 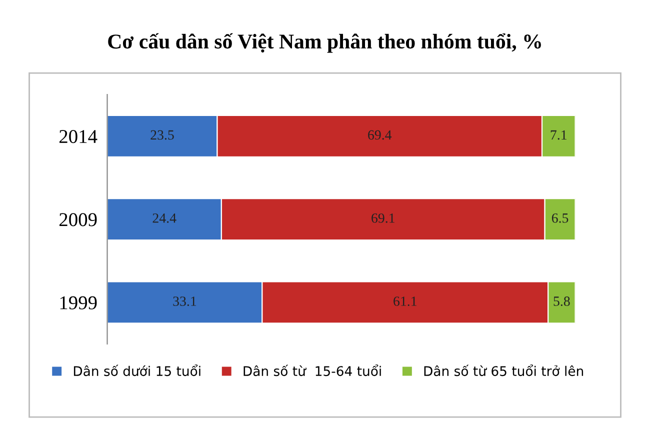 What do you see at coordinates (324, 43) in the screenshot?
I see `chart-title: Cơ cấu dân số Việt Nam phân theo nhóm tuổi, %` at bounding box center [324, 43].